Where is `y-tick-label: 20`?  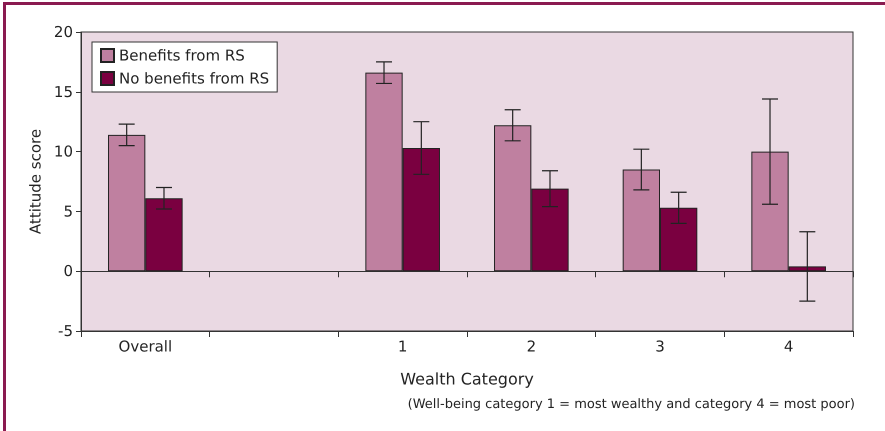 y-tick-label: 20 is located at coordinates (63, 32).